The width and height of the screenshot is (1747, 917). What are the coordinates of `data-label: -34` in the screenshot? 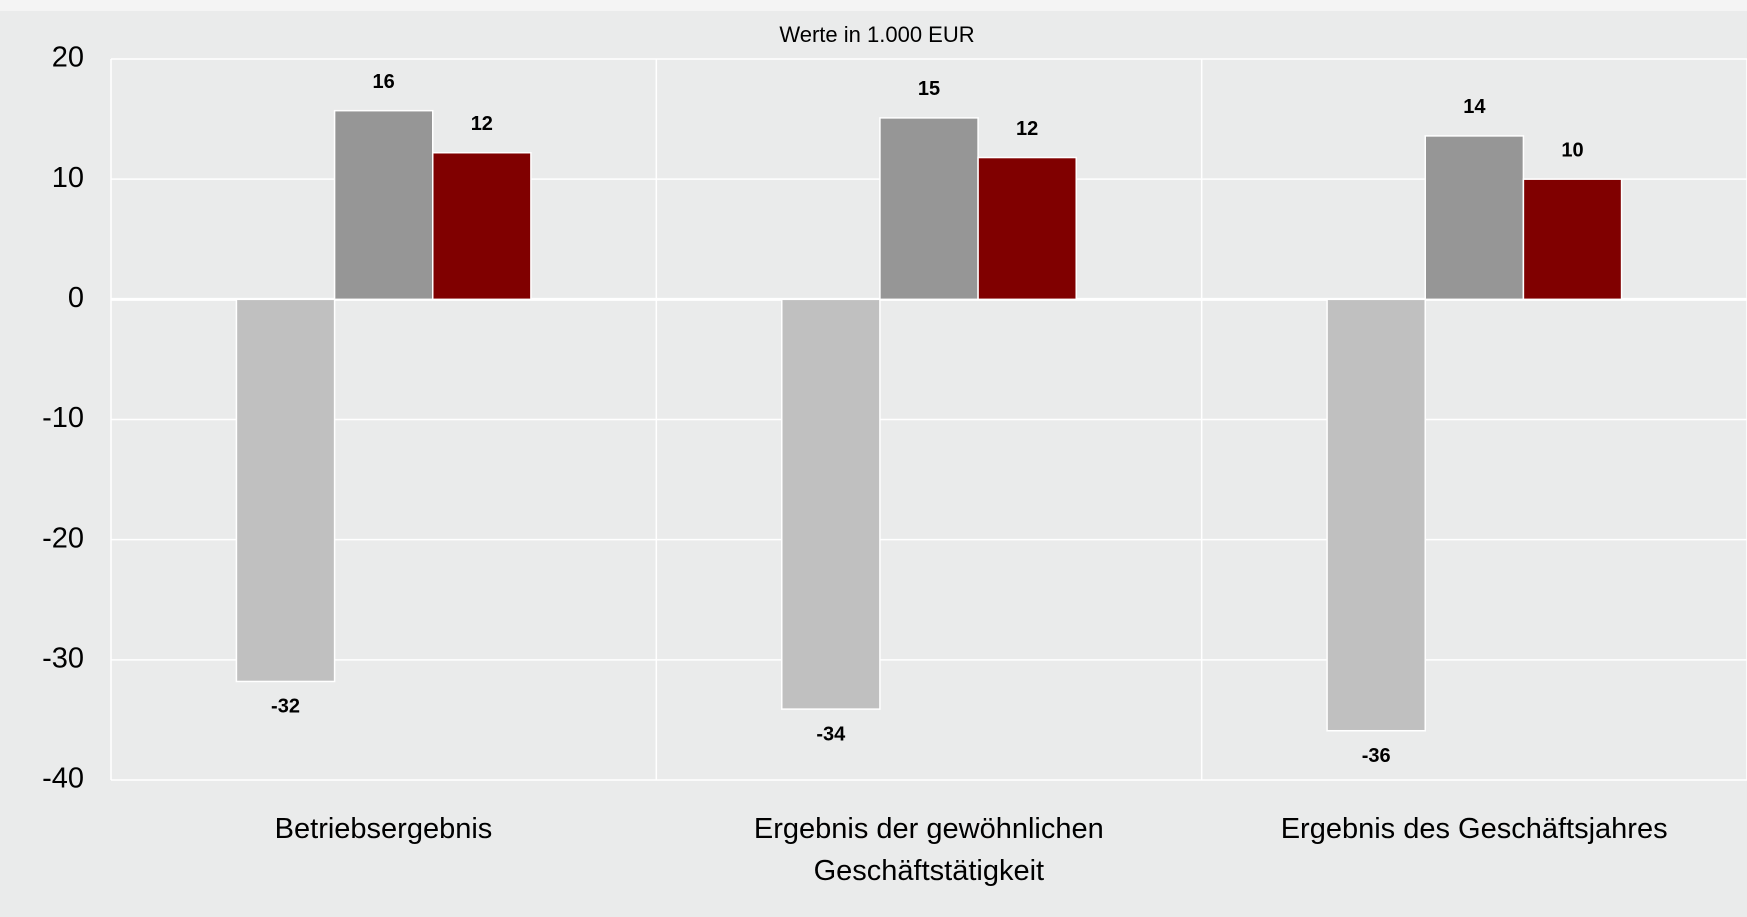 It's located at (831, 734).